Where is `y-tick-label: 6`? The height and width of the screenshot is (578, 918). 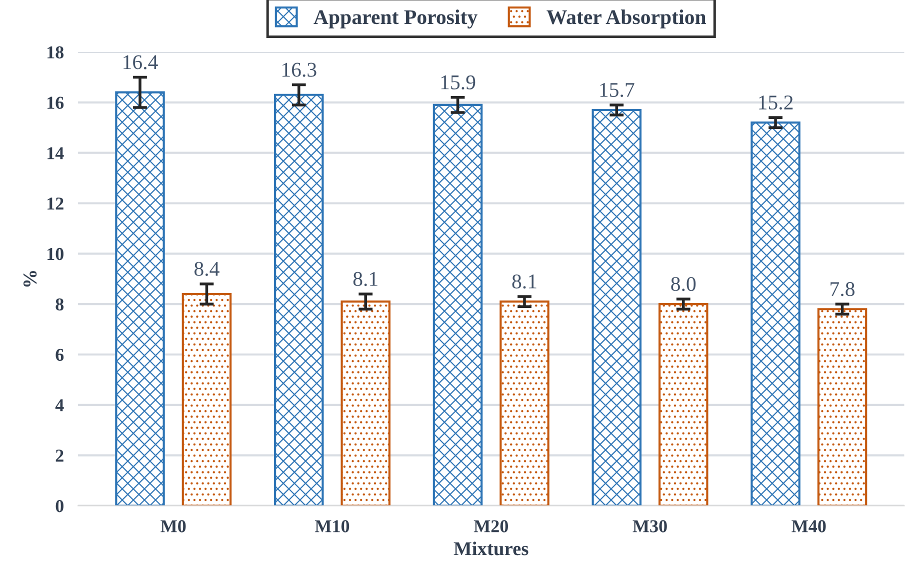 y-tick-label: 6 is located at coordinates (60, 354).